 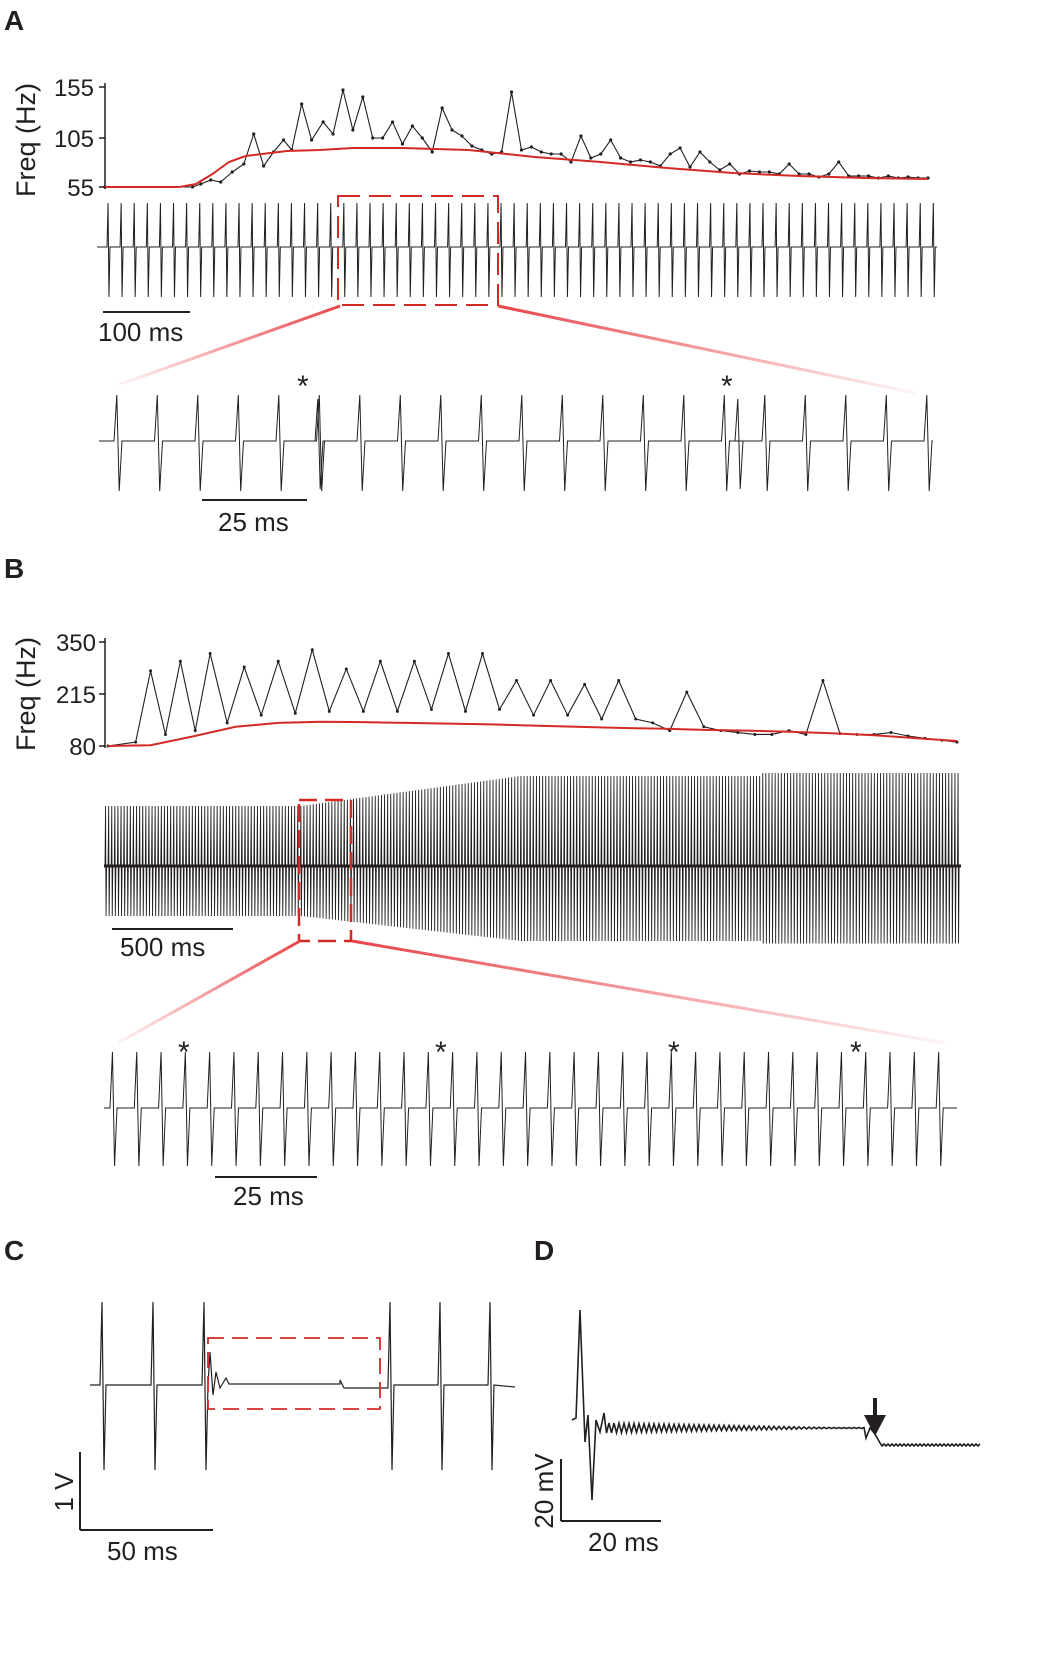 What do you see at coordinates (441, 1052) in the screenshot?
I see `b-star-2: *` at bounding box center [441, 1052].